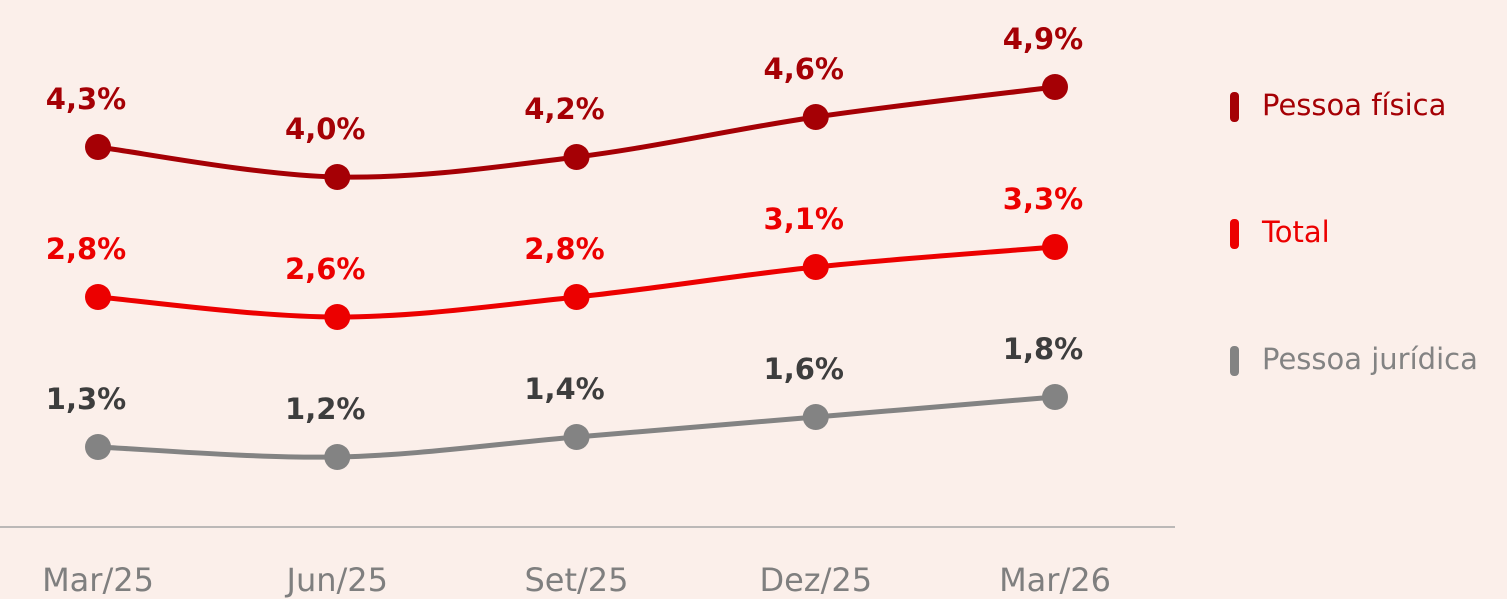 This screenshot has height=599, width=1507. Describe the element at coordinates (804, 219) in the screenshot. I see `data-label: 3,1%` at that location.